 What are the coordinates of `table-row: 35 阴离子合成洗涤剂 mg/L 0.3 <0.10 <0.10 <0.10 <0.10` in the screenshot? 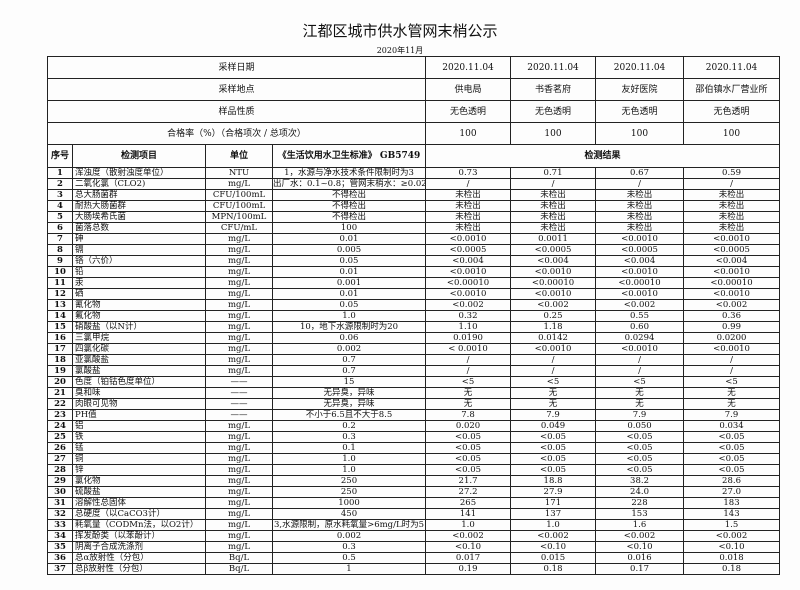 It's located at (414, 547).